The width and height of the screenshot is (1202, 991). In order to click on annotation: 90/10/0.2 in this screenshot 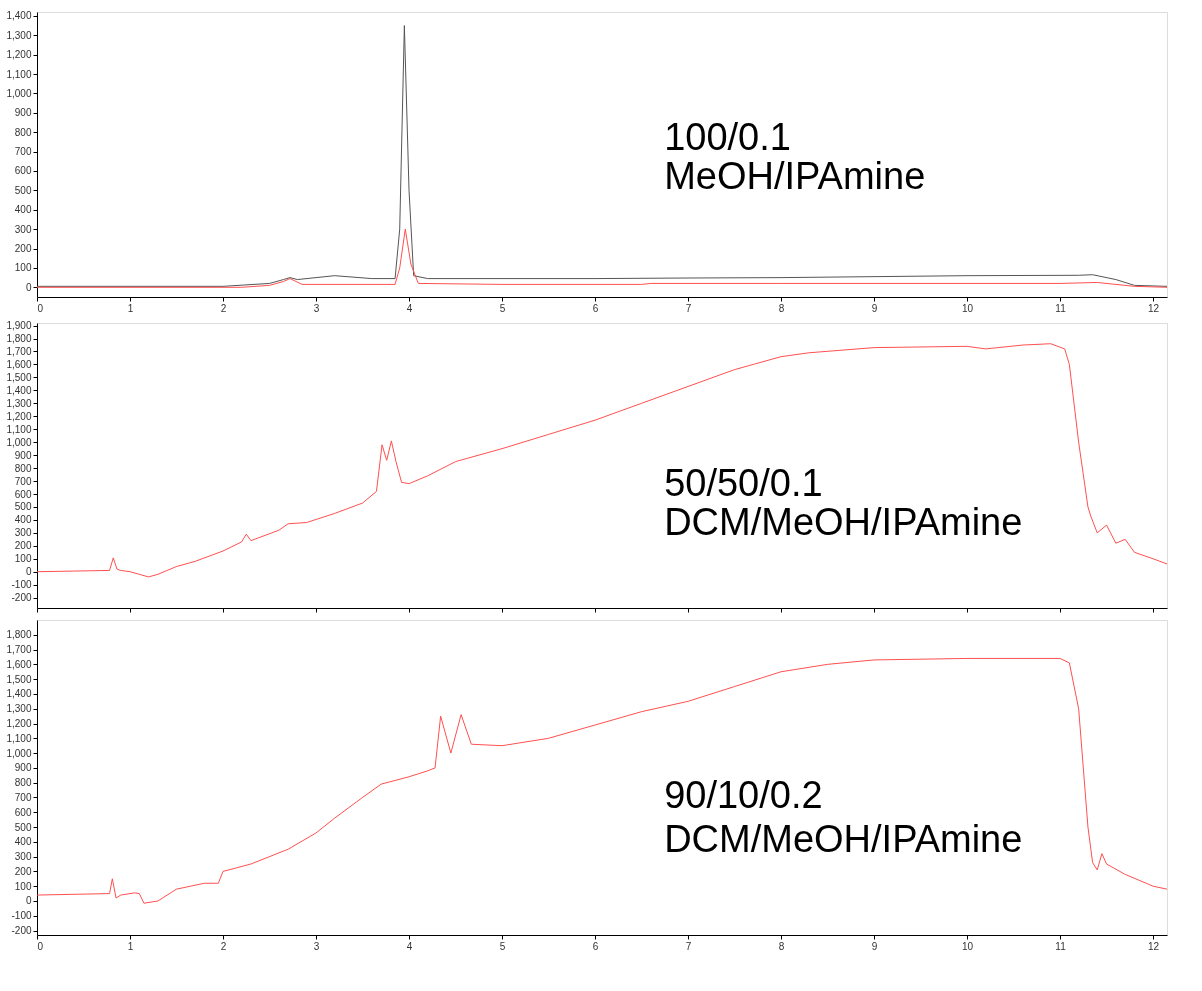, I will do `click(743, 794)`.